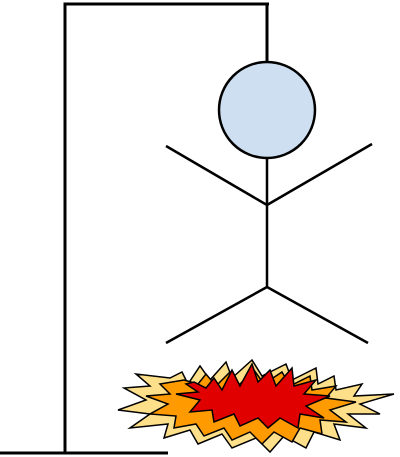  I want to click on stick-figure-right-arm, so click(319, 174).